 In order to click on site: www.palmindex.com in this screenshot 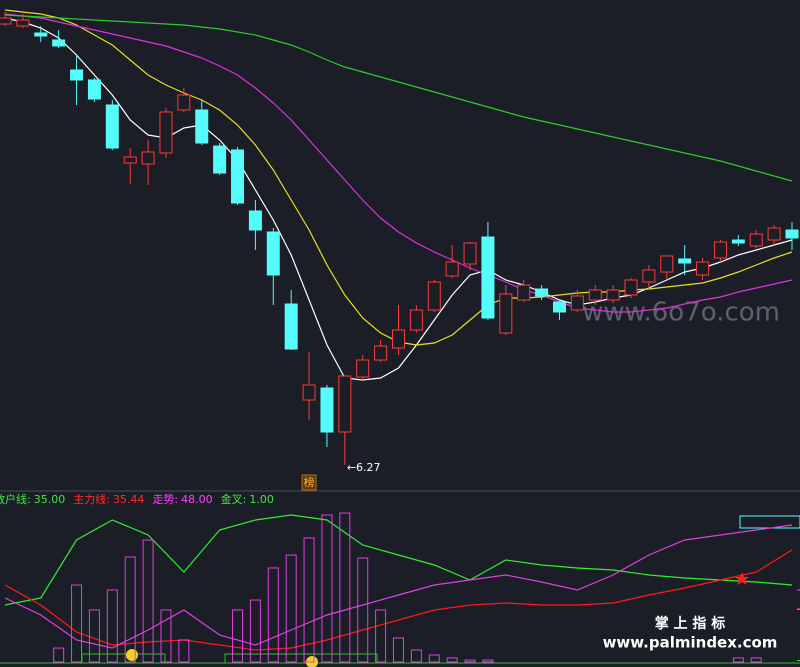, I will do `click(690, 643)`.